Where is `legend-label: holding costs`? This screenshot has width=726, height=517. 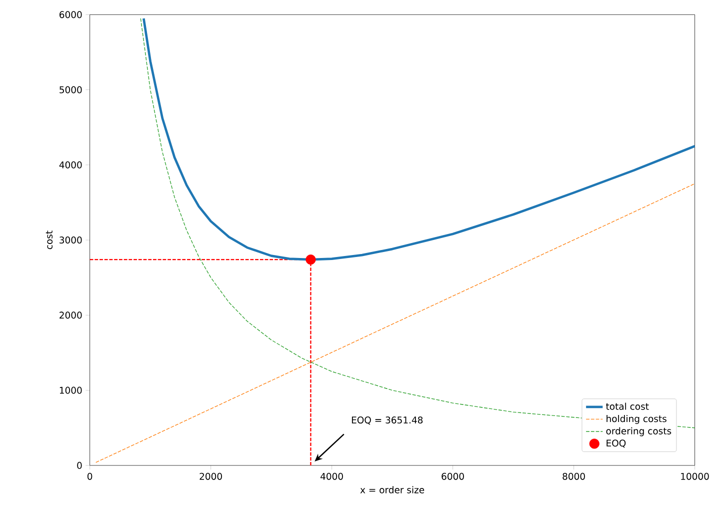 legend-label: holding costs is located at coordinates (636, 419).